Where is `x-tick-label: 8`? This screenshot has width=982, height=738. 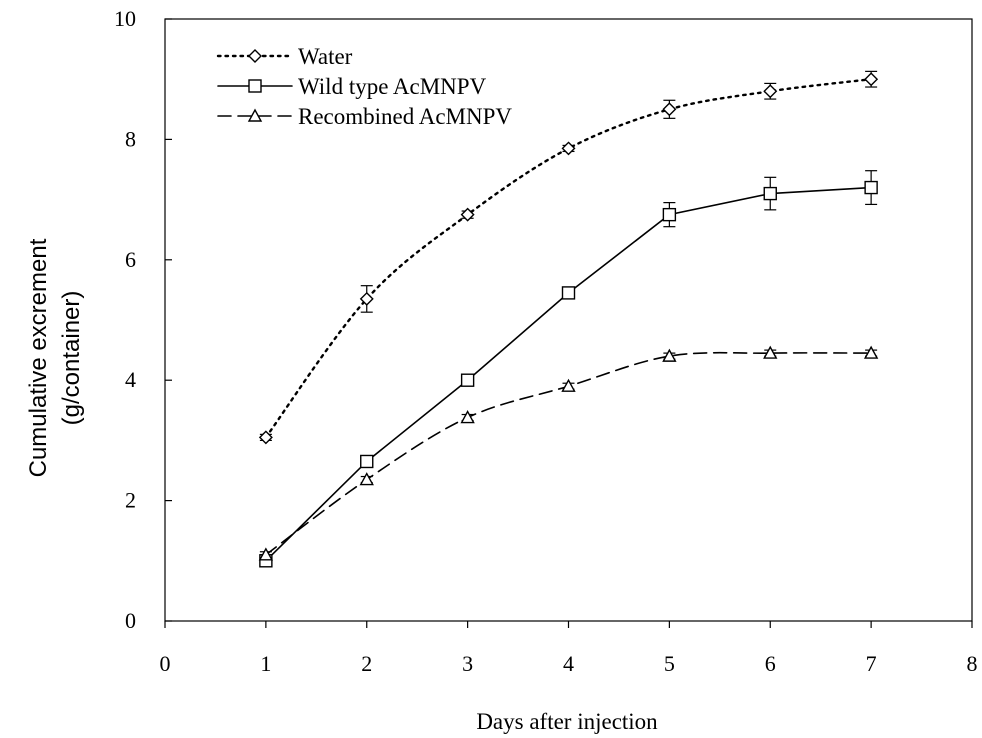
x-tick-label: 8 is located at coordinates (972, 663).